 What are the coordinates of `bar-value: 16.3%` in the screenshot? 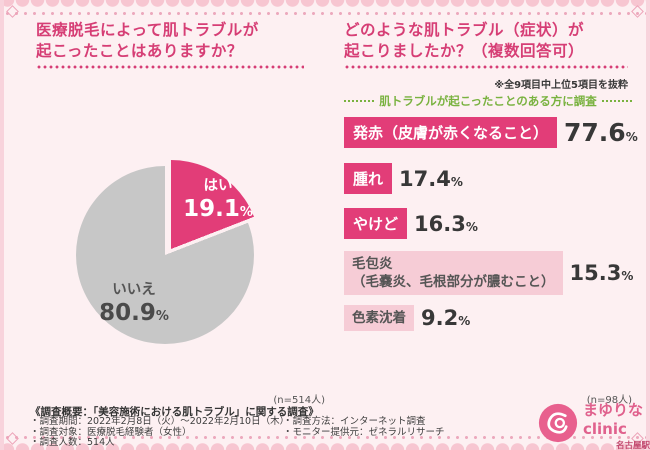 It's located at (446, 223).